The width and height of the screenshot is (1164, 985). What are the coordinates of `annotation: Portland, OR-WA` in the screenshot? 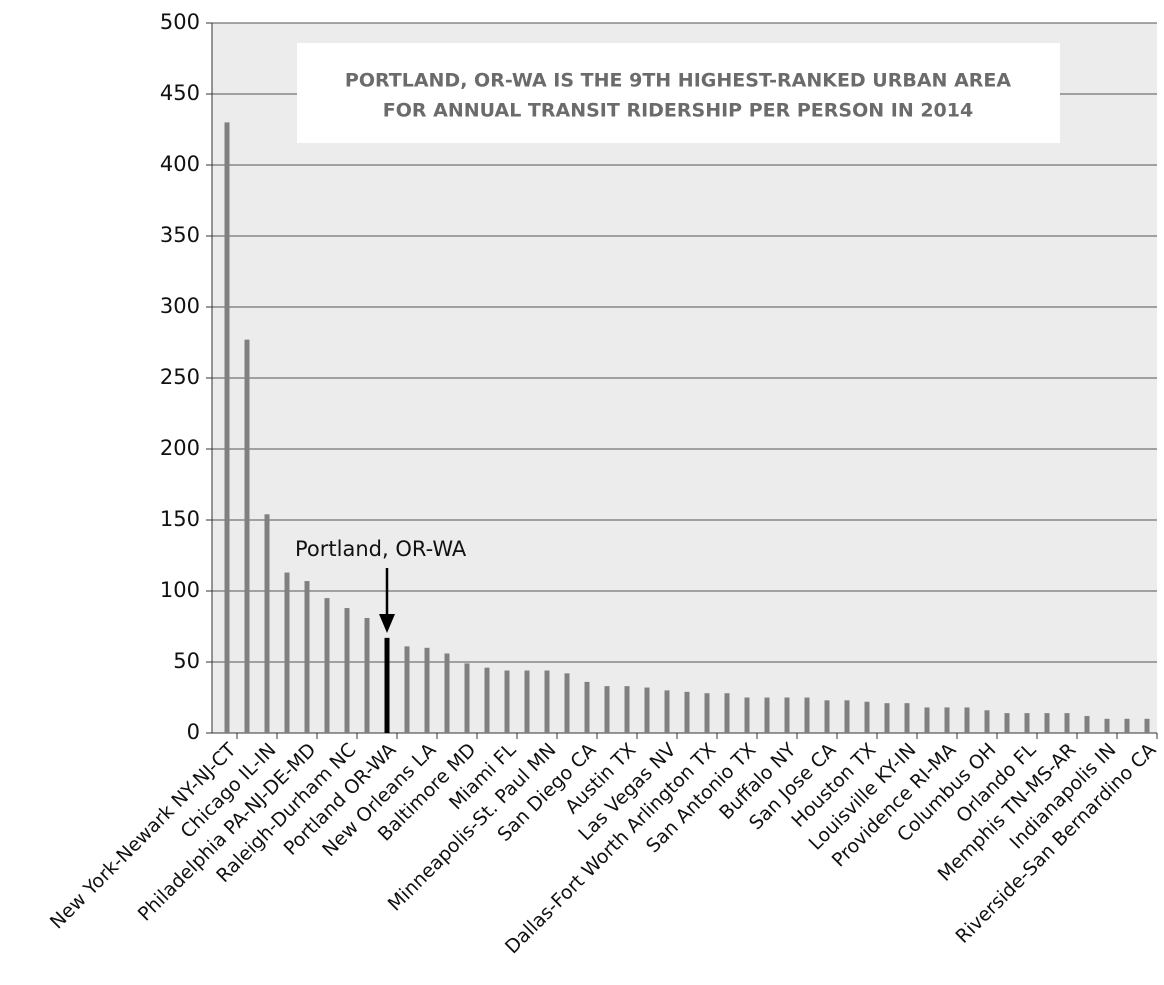 It's located at (381, 549).